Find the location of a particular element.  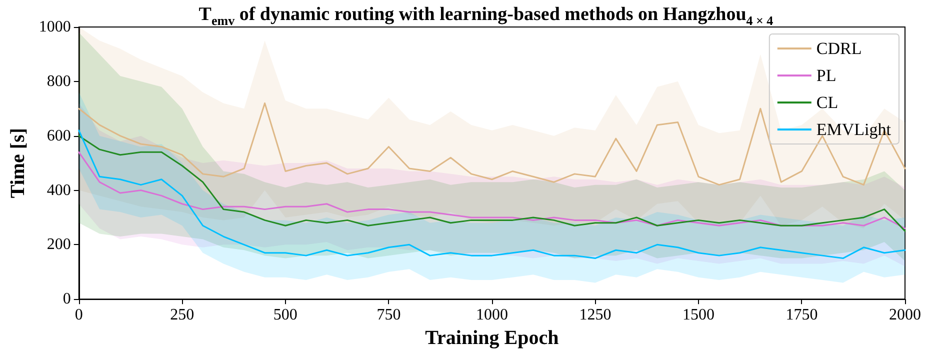

chart-title: T$_{emv}$ of dynamic routing with learning-based methods on Hangzhou$_{4 × 4}$ is located at coordinates (486, 16).